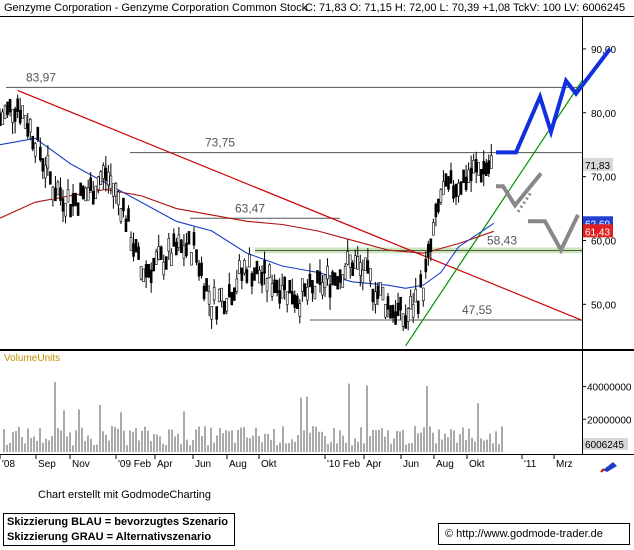  I want to click on x-tick-label: Apr, so click(165, 464).